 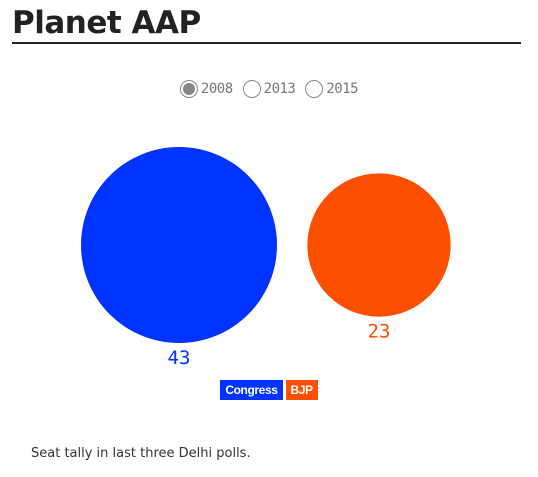 I want to click on radio-2015, so click(x=314, y=89).